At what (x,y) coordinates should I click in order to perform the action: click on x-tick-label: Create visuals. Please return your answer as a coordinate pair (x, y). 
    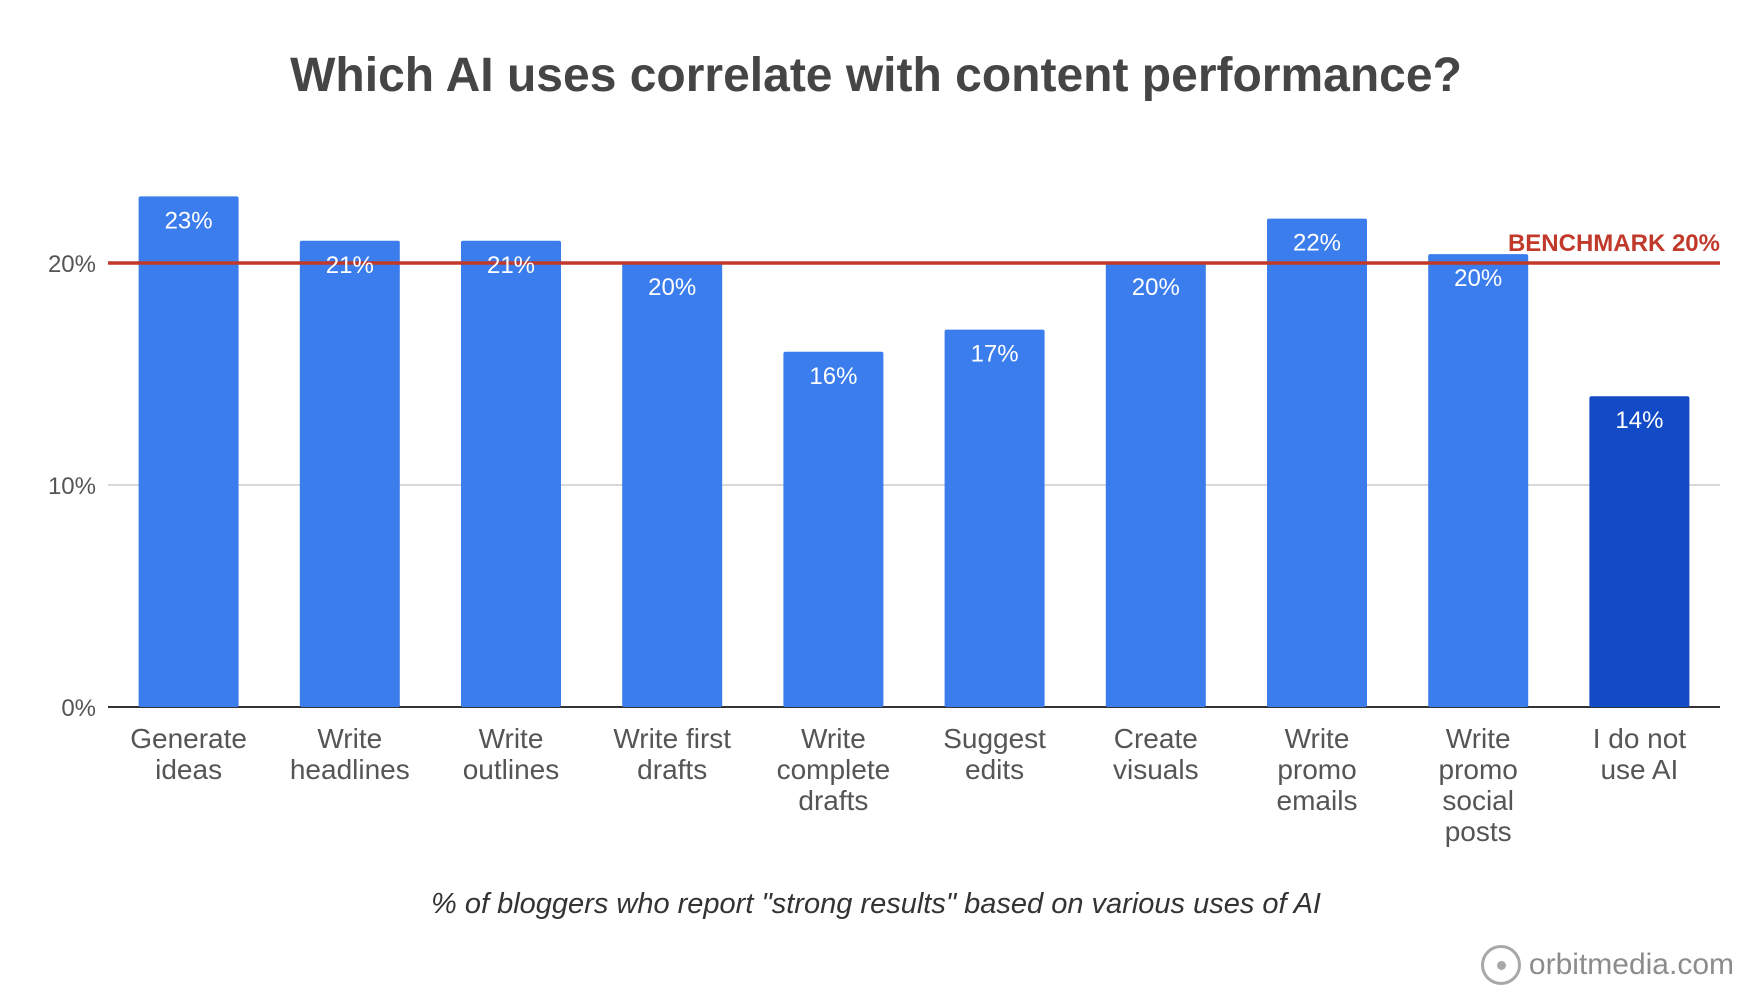
    Looking at the image, I should click on (1156, 754).